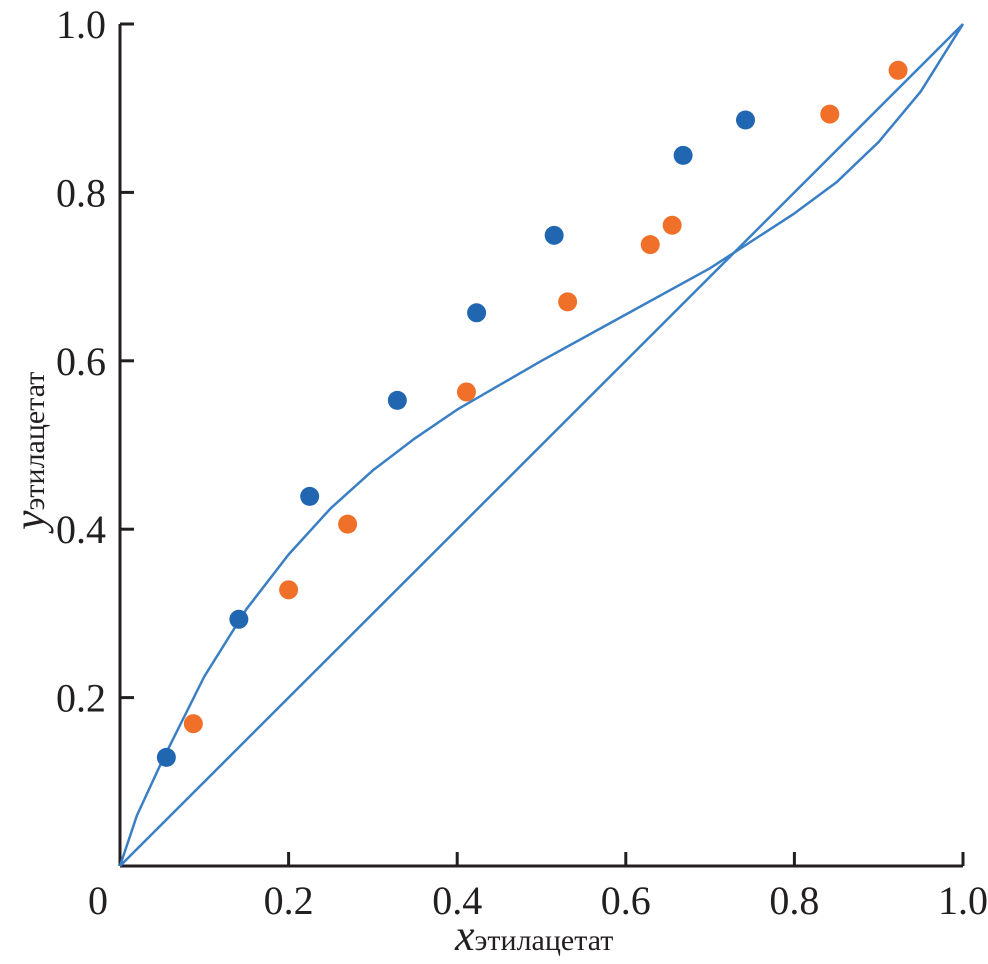 The image size is (988, 964). What do you see at coordinates (29, 453) in the screenshot?
I see `y-axis-label: yэтилацетат` at bounding box center [29, 453].